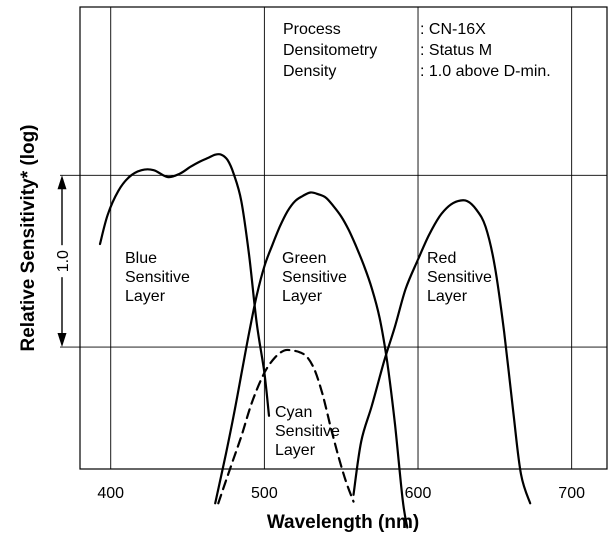 The image size is (613, 540). Describe the element at coordinates (312, 29) in the screenshot. I see `info-key-process: Process` at that location.